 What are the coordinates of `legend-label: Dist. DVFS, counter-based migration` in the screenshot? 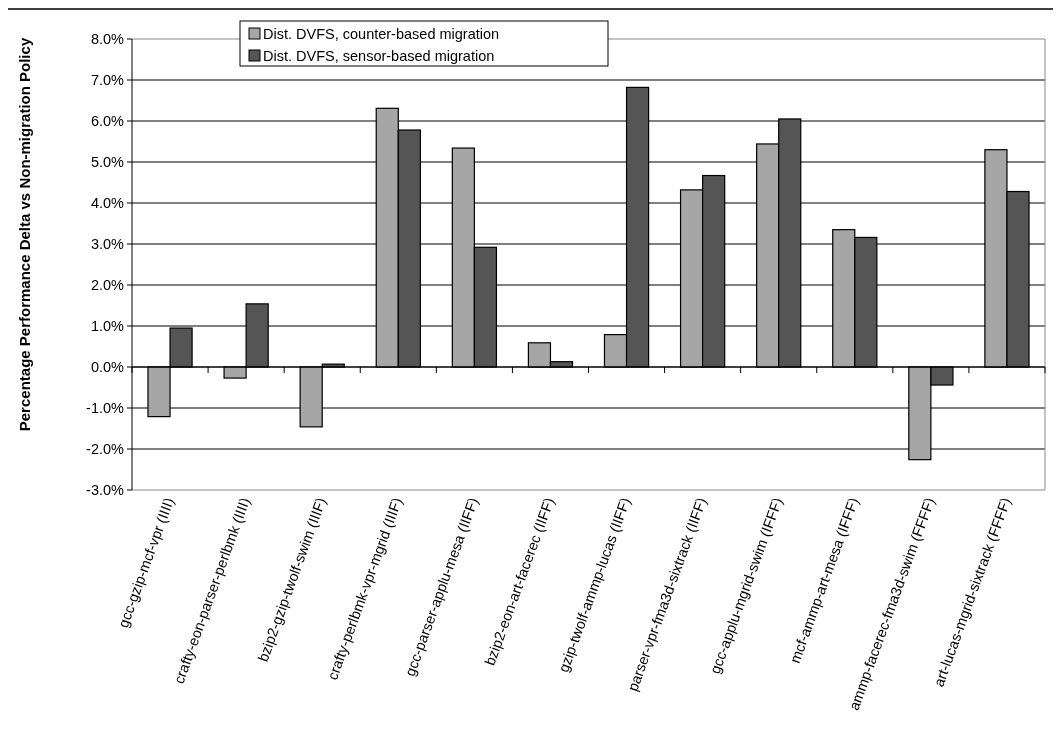 It's located at (381, 34).